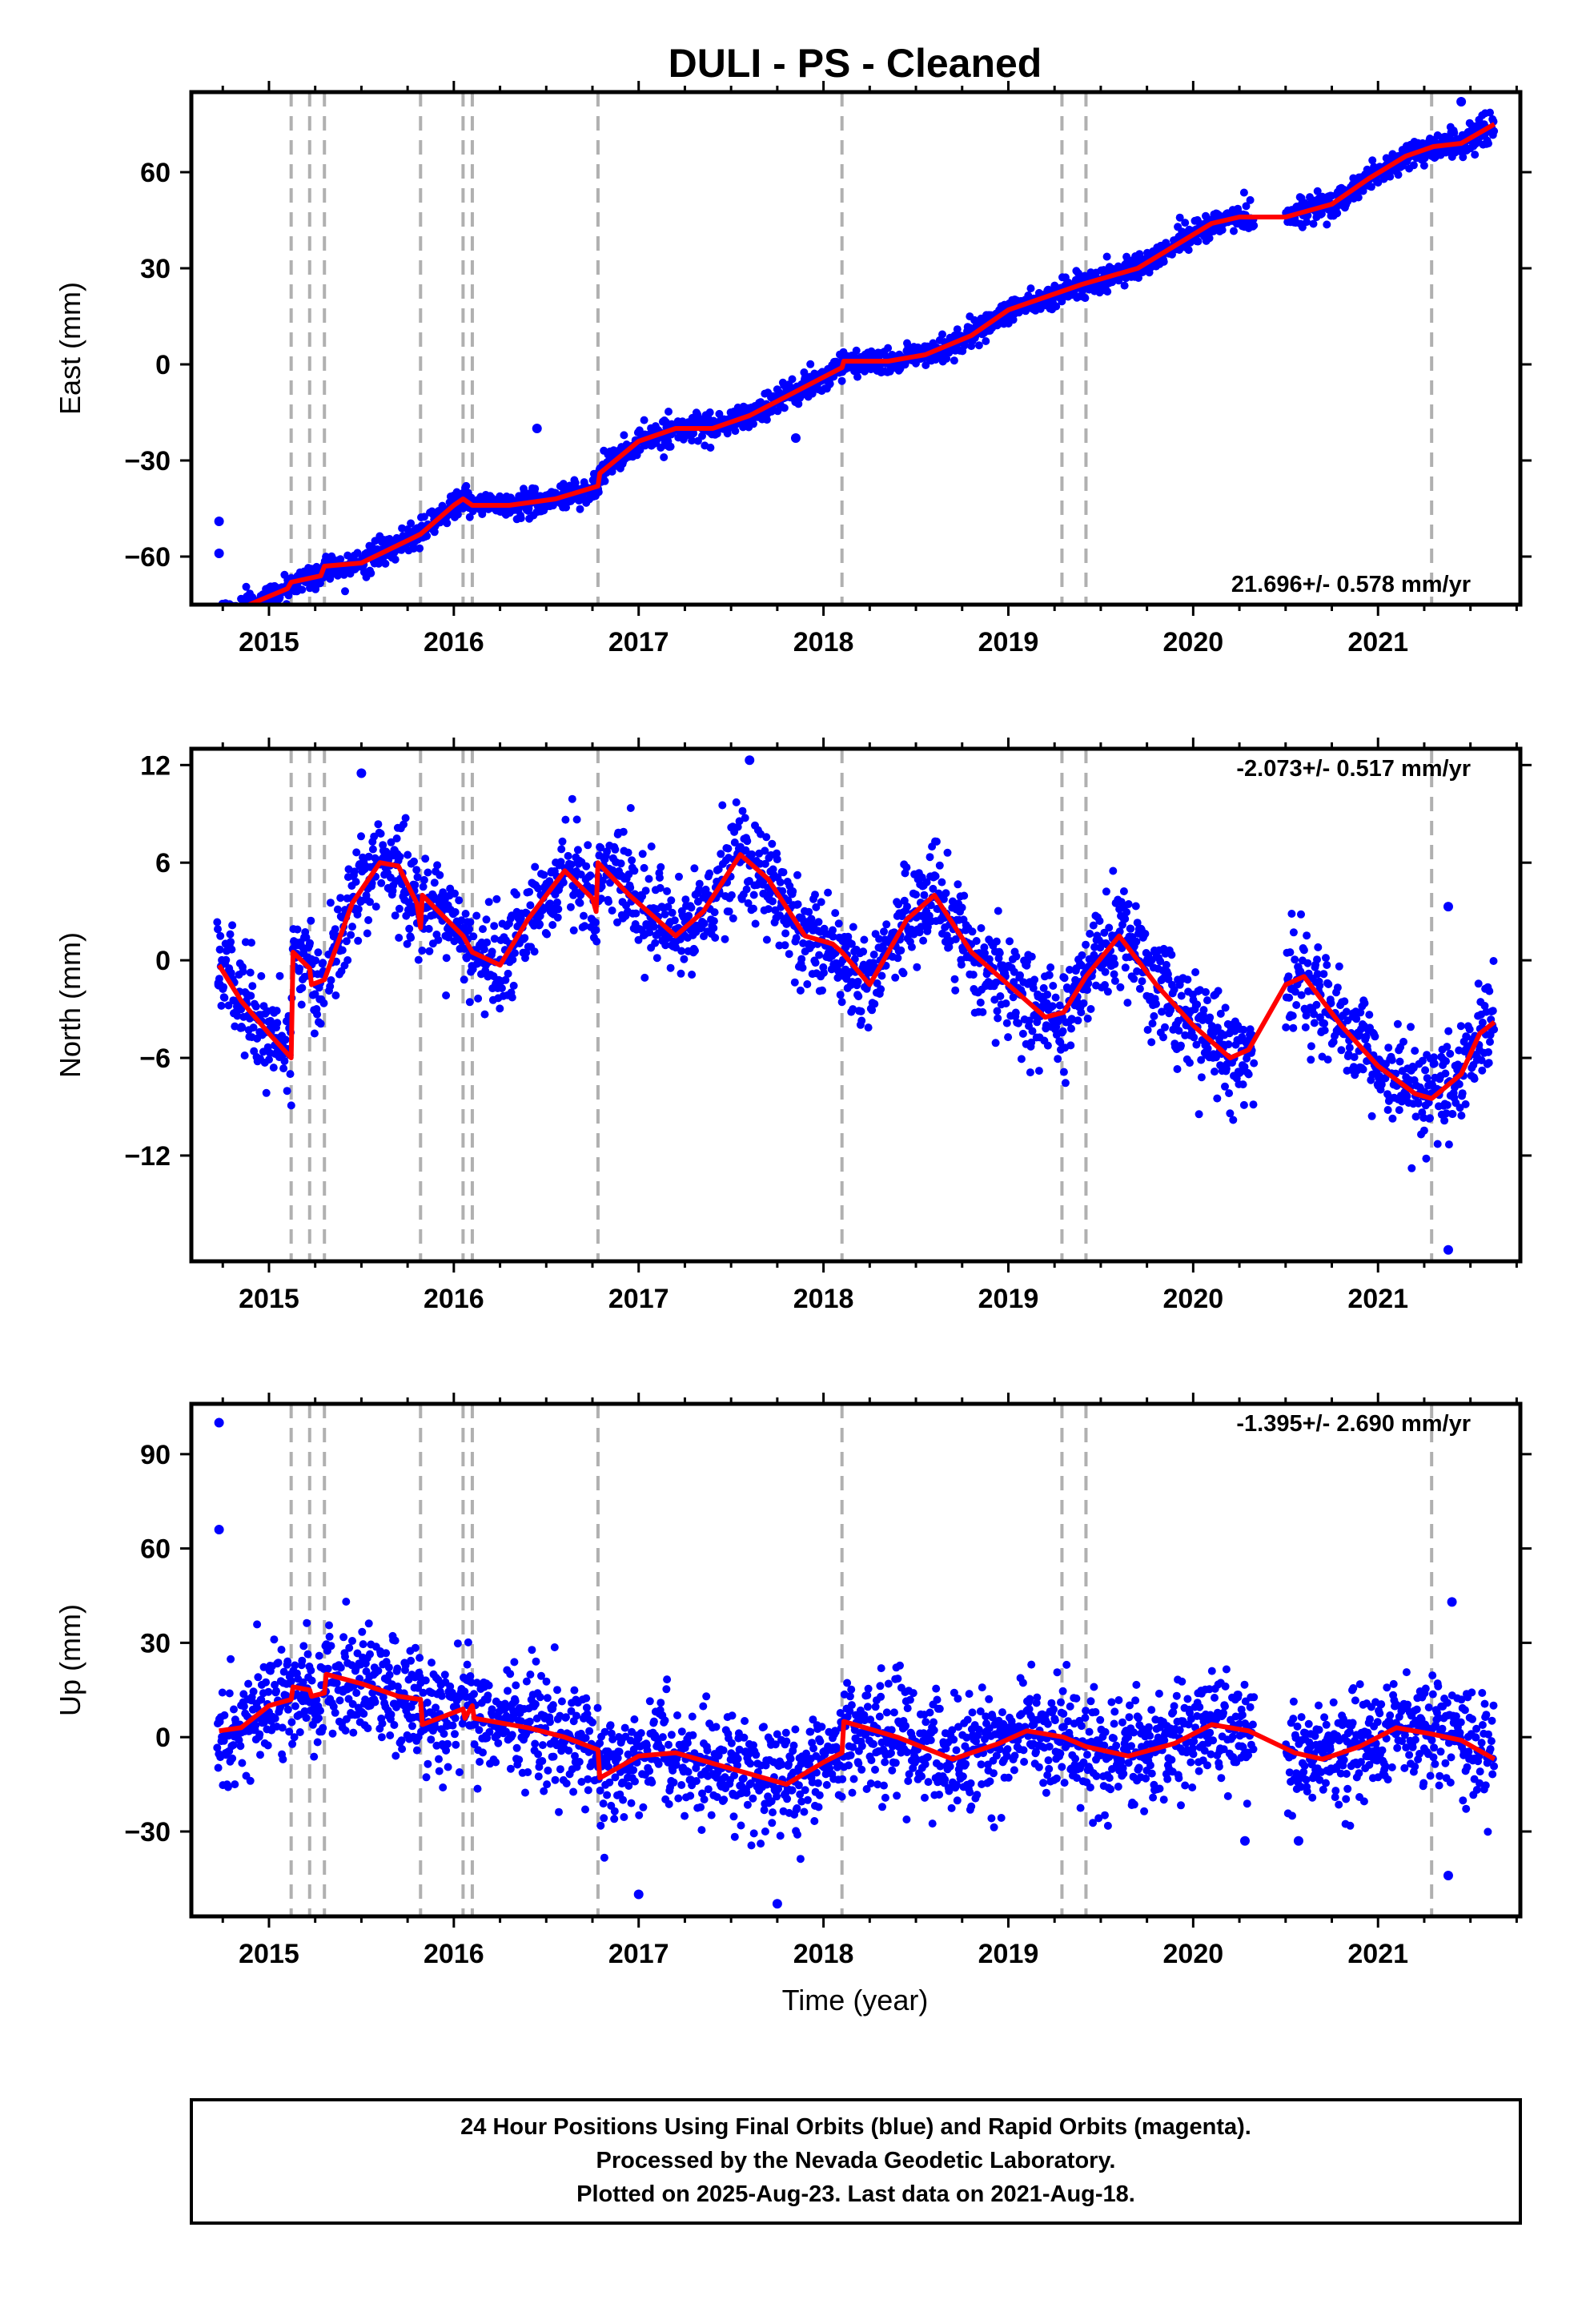 The image size is (1582, 2324). I want to click on north-y-tick-label: 6, so click(163, 864).